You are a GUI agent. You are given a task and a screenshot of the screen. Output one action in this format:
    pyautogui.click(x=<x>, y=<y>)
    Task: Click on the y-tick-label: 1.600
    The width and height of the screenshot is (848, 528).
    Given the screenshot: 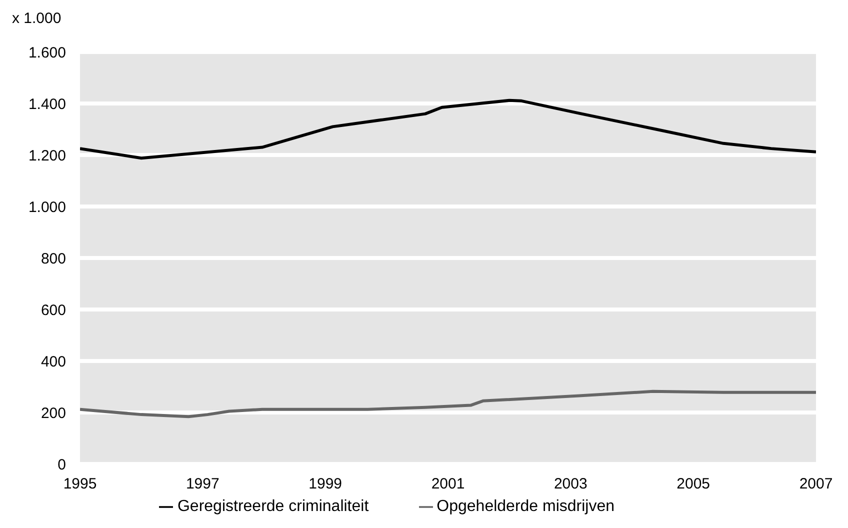 What is the action you would take?
    pyautogui.click(x=47, y=53)
    